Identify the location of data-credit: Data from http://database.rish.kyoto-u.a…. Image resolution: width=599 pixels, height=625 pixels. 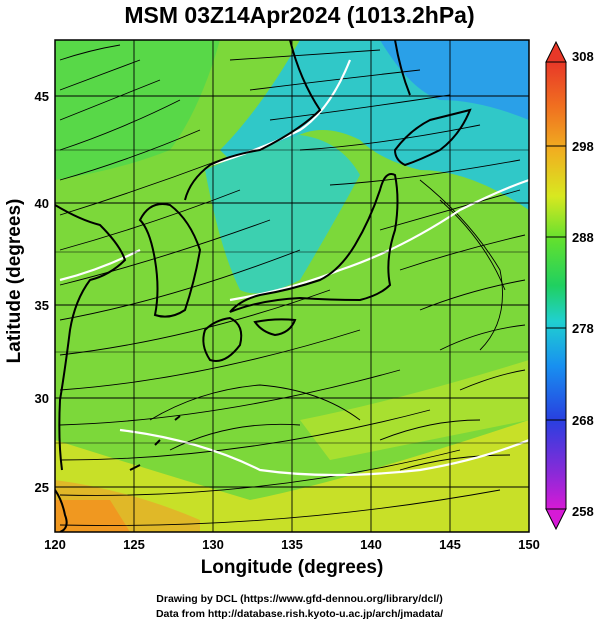
(299, 614).